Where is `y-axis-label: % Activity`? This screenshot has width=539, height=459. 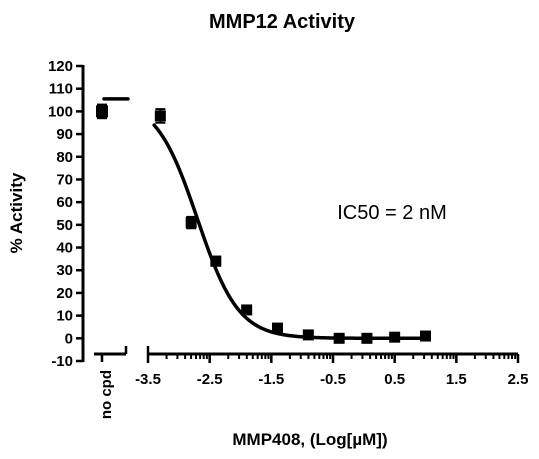
y-axis-label: % Activity is located at coordinates (16, 212).